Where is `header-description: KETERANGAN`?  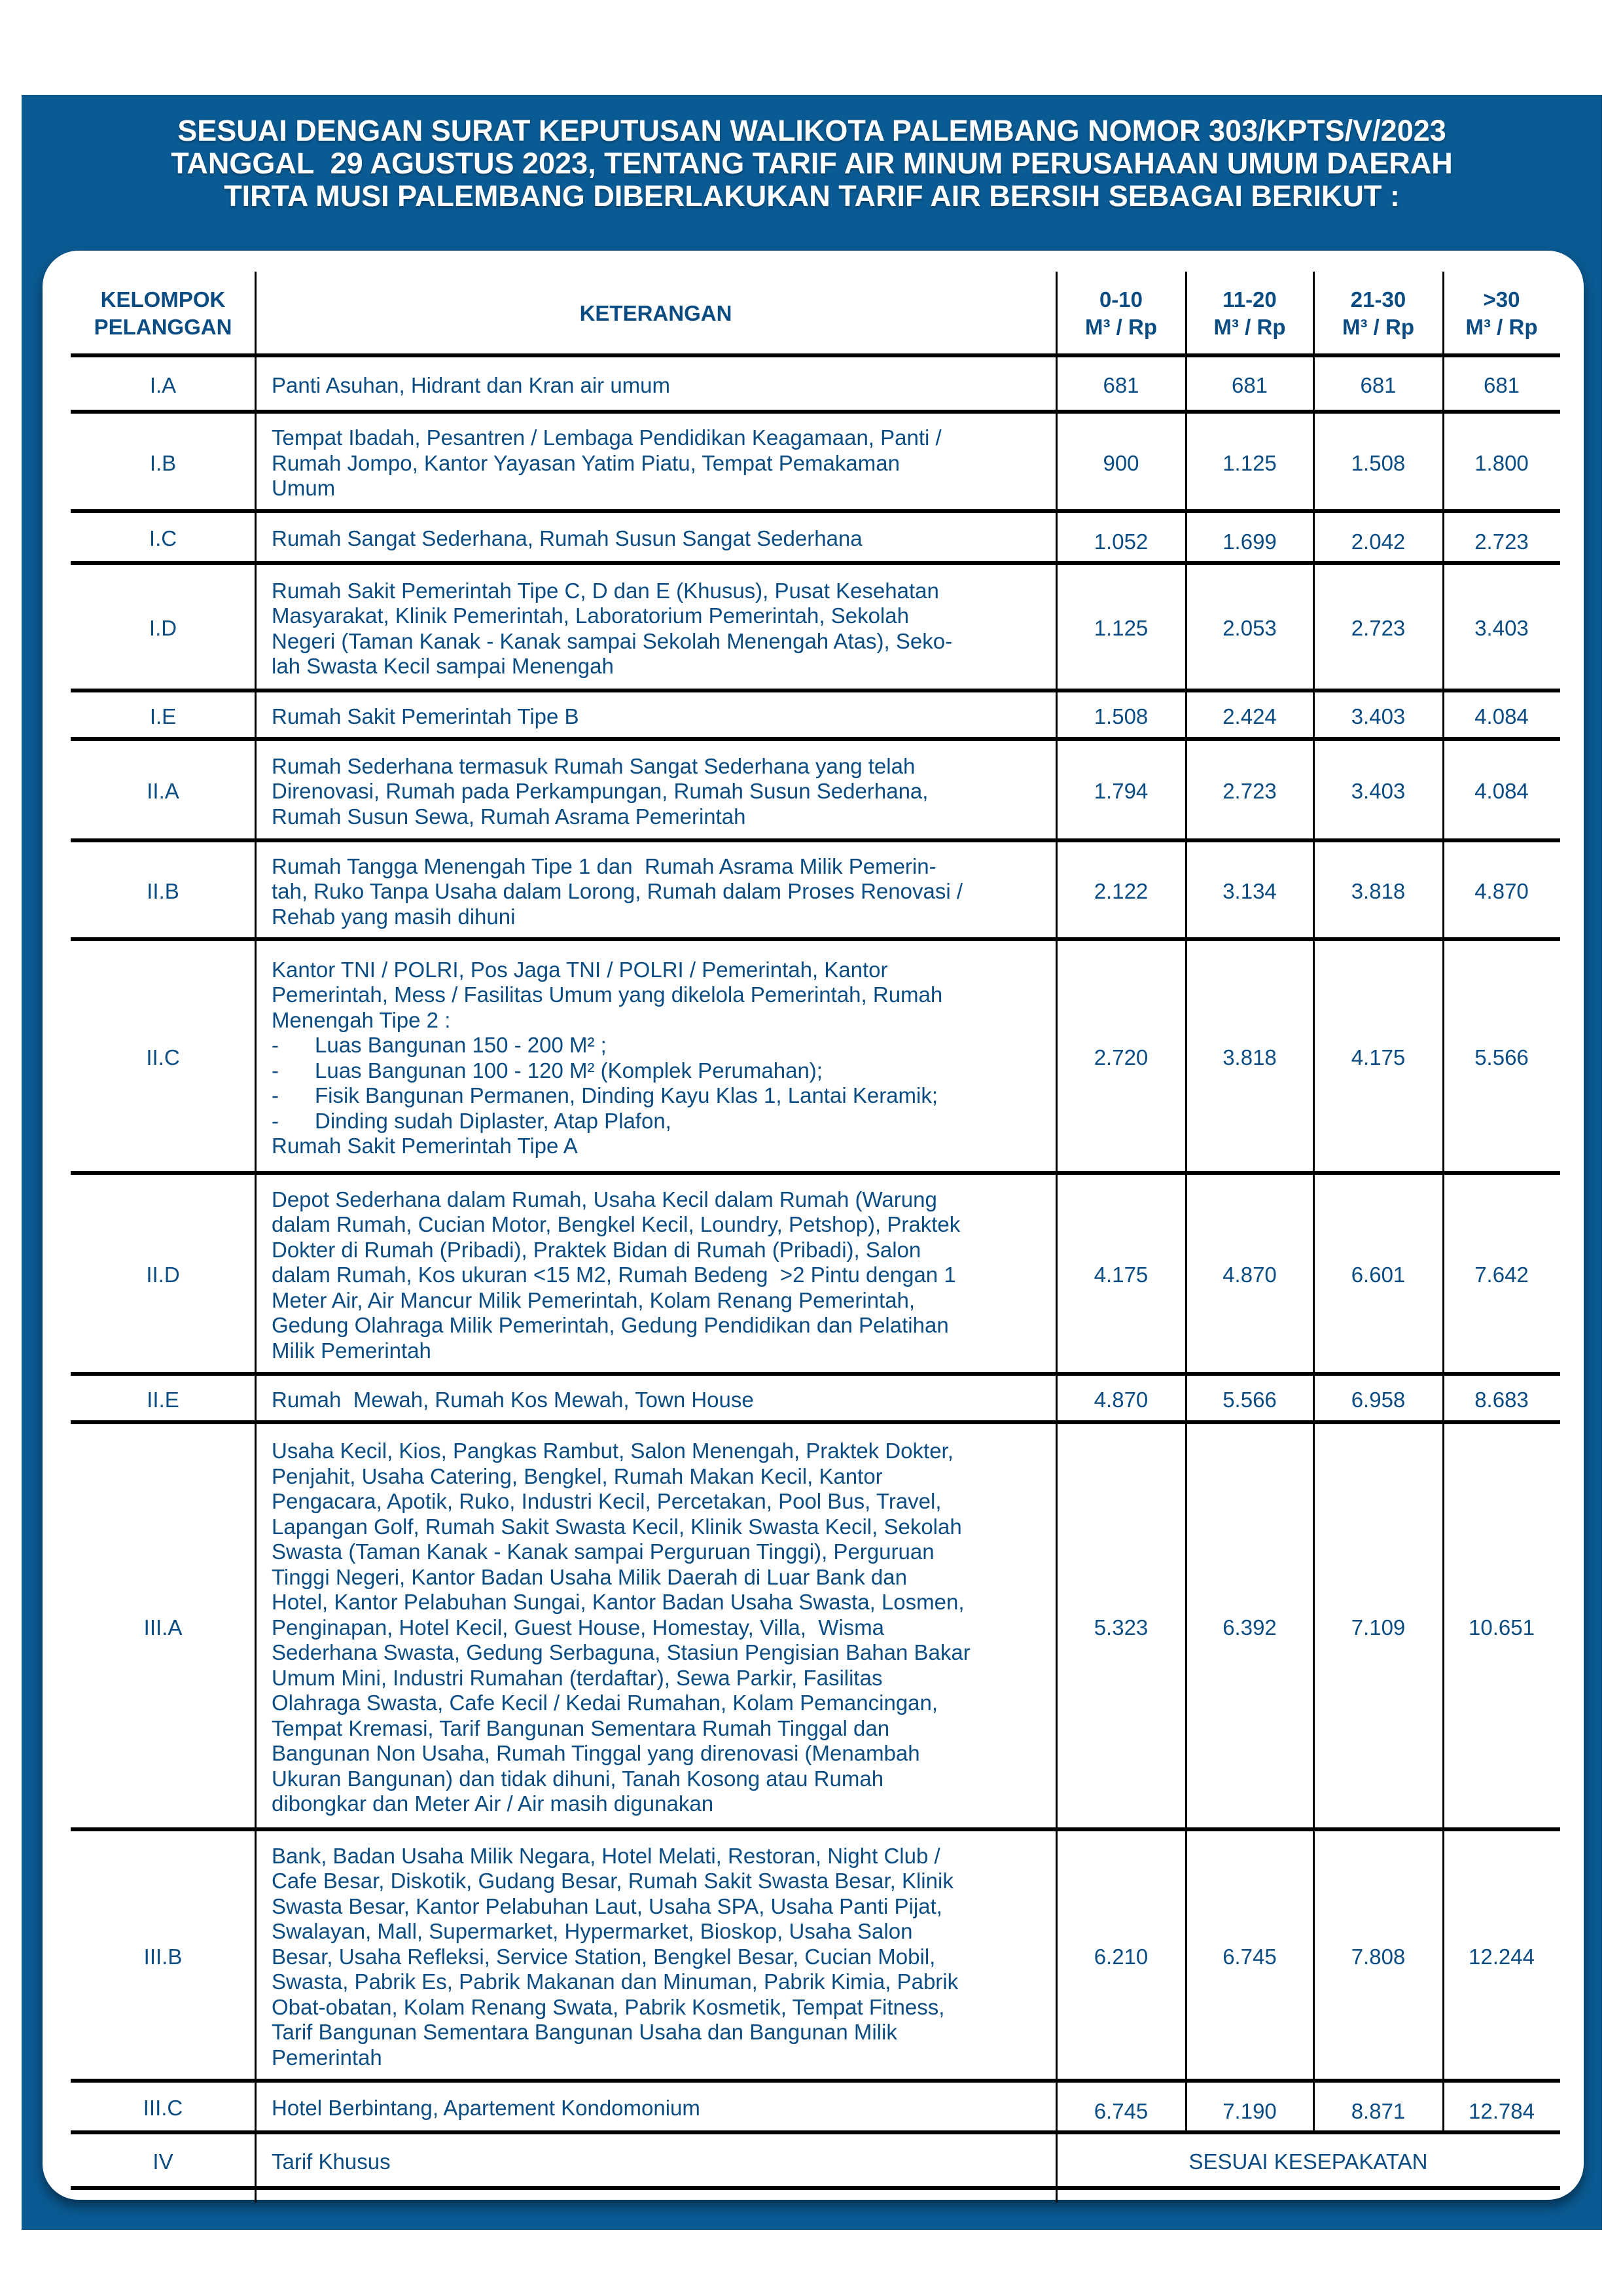
header-description: KETERANGAN is located at coordinates (655, 313).